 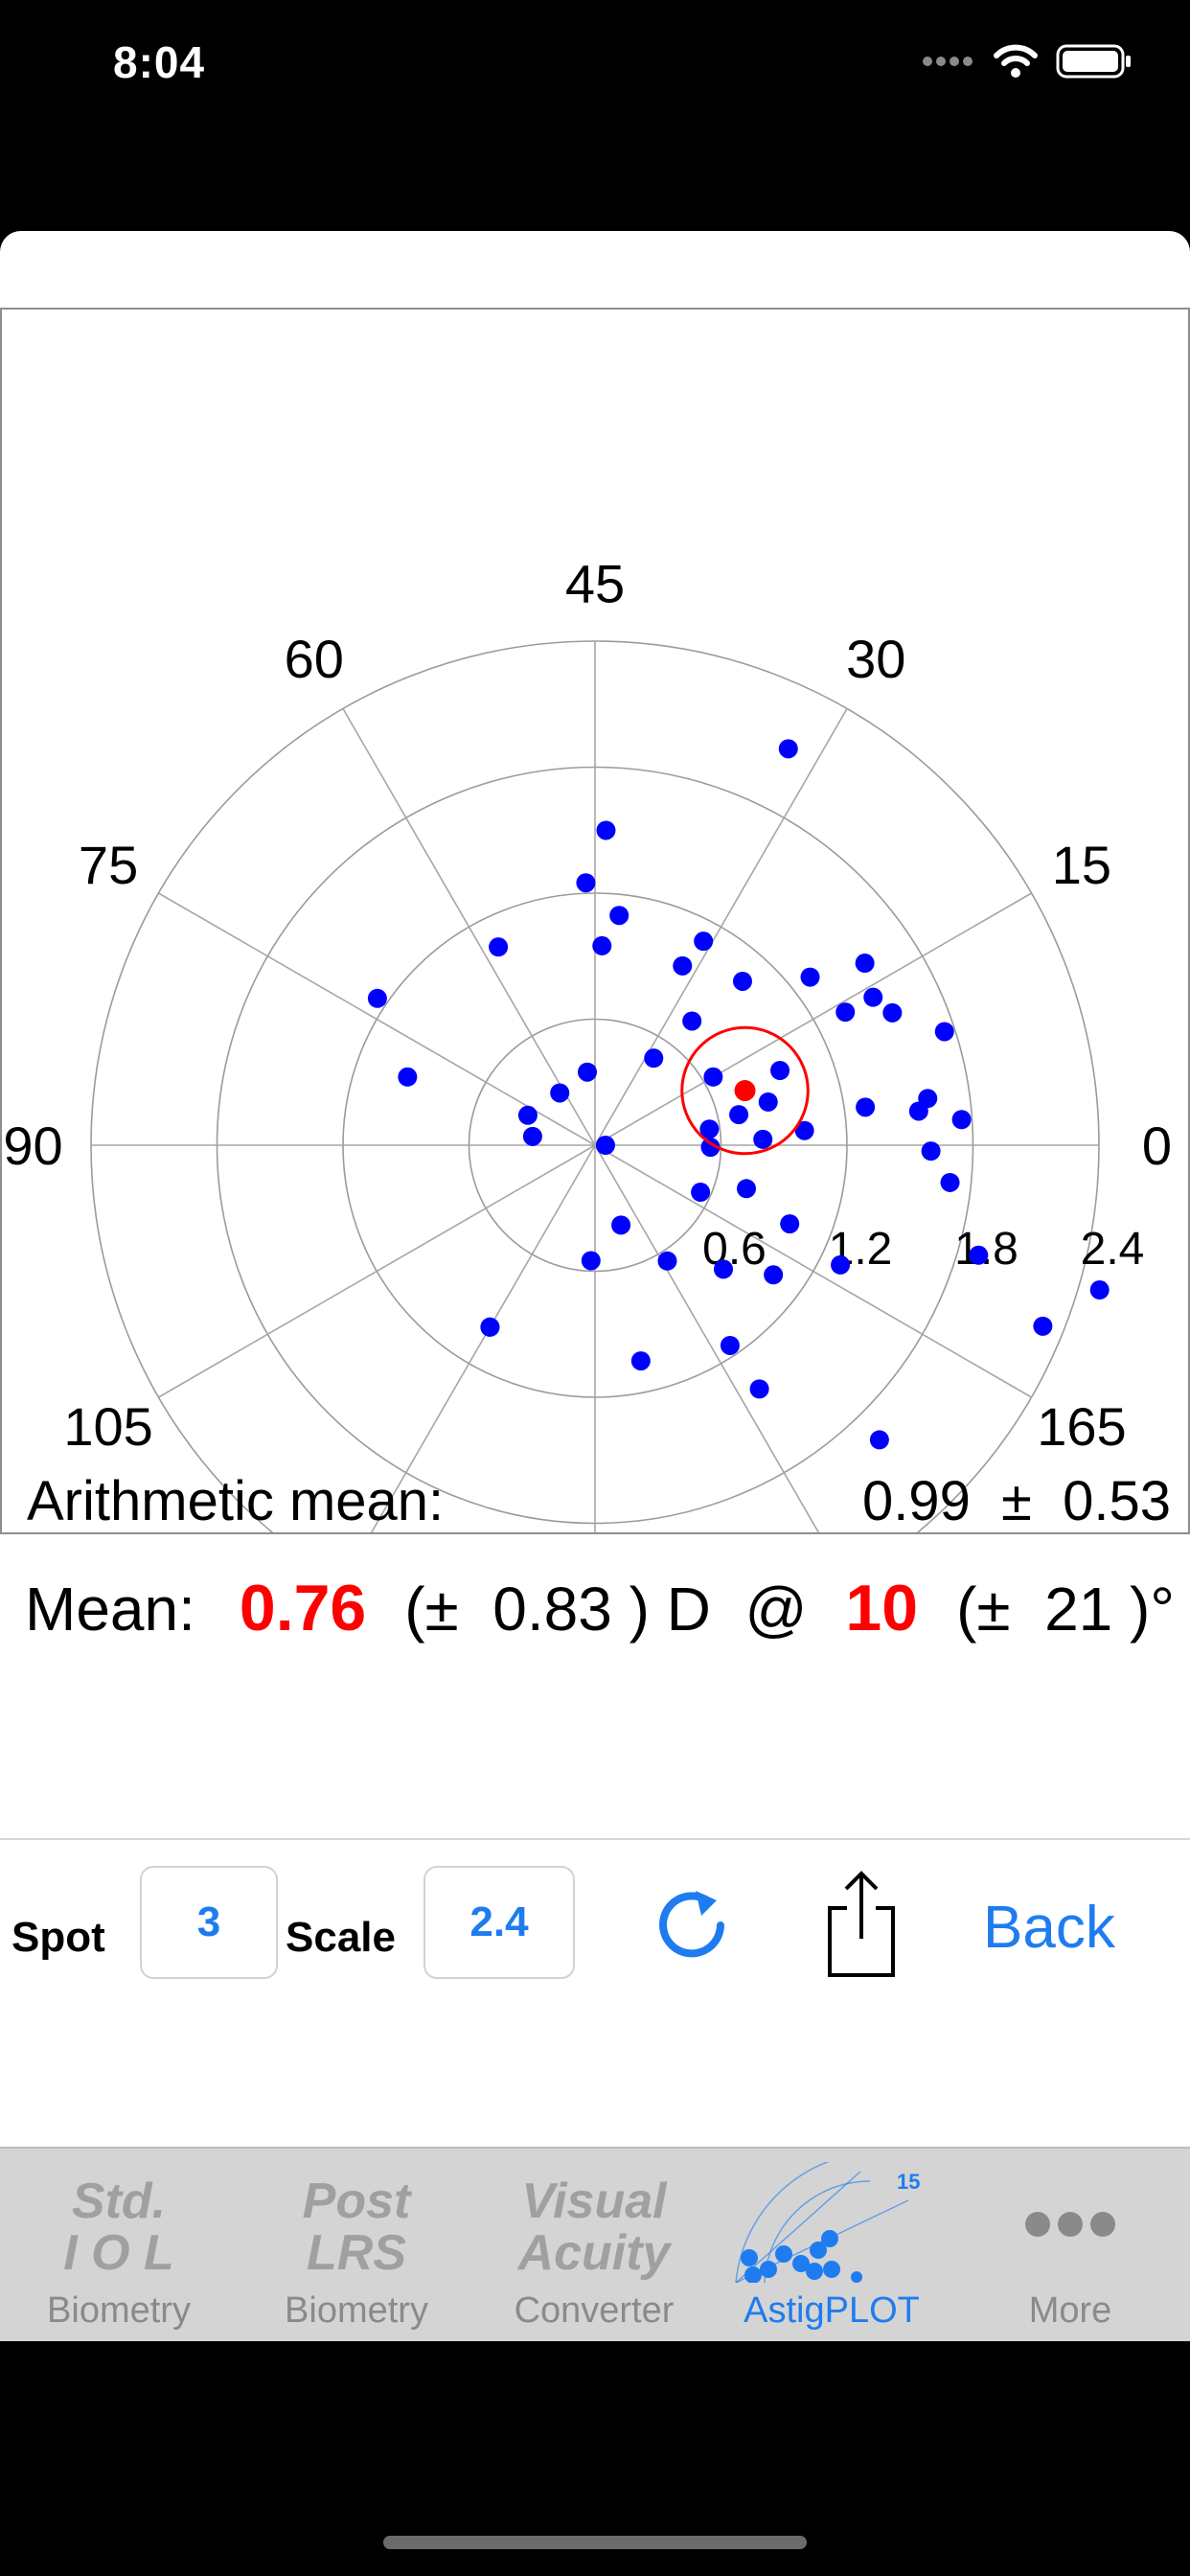 I want to click on tab-post-lrs-biometry: Post LRS Biometry, so click(x=357, y=2245).